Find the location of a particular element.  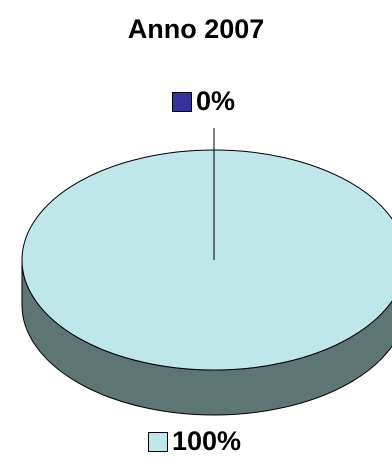

slice-swatch-large is located at coordinates (158, 441).